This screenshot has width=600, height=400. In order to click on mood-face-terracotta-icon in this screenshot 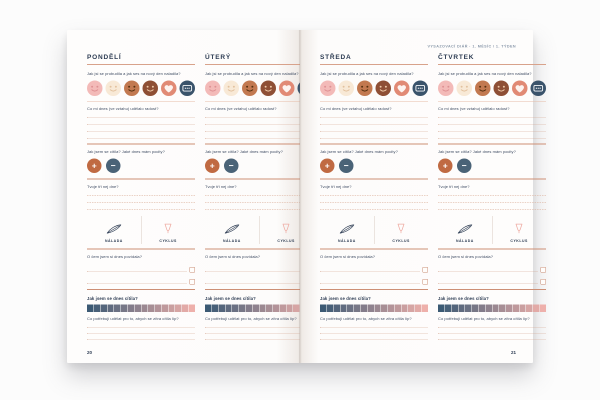, I will do `click(132, 88)`.